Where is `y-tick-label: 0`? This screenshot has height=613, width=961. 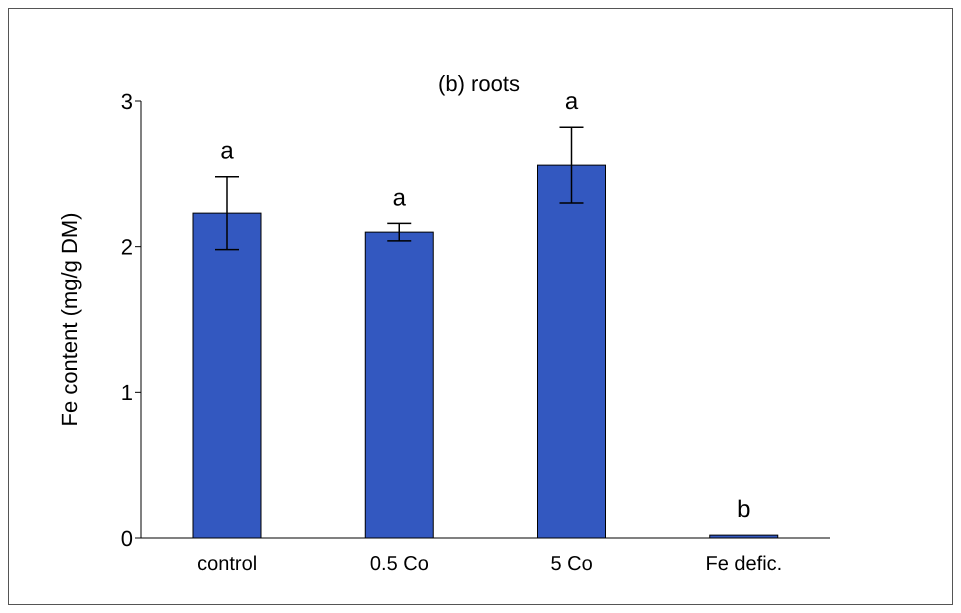 y-tick-label: 0 is located at coordinates (126, 538).